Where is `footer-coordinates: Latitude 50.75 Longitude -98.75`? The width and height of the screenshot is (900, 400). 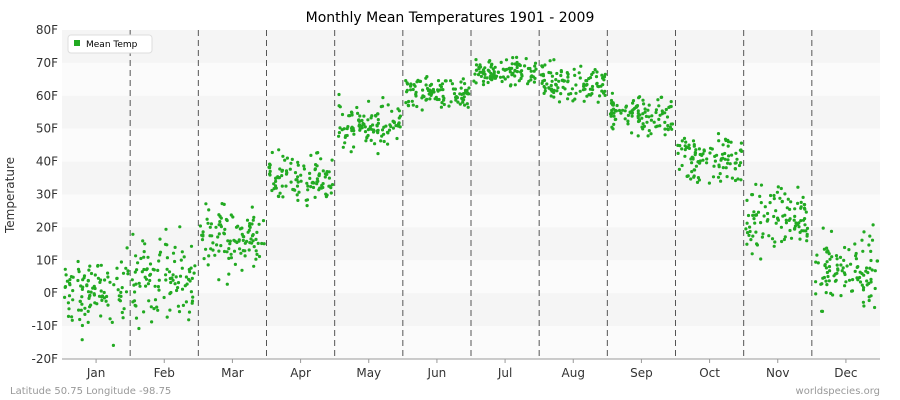 footer-coordinates: Latitude 50.75 Longitude -98.75 is located at coordinates (90, 391).